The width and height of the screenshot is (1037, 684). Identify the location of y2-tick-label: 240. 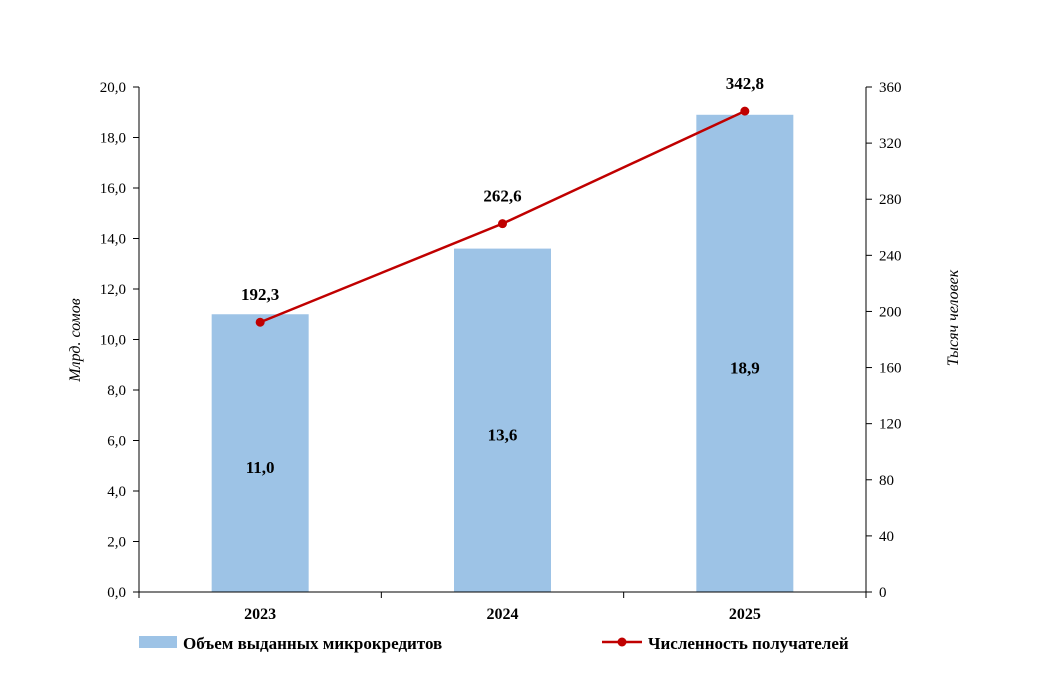
(890, 256).